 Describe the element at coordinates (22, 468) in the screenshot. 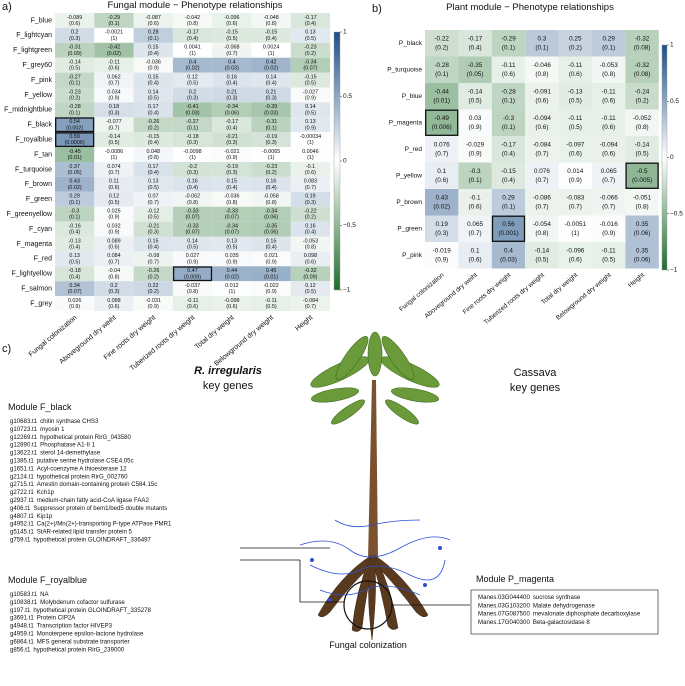

I see `gene-id: g1651.t1` at that location.